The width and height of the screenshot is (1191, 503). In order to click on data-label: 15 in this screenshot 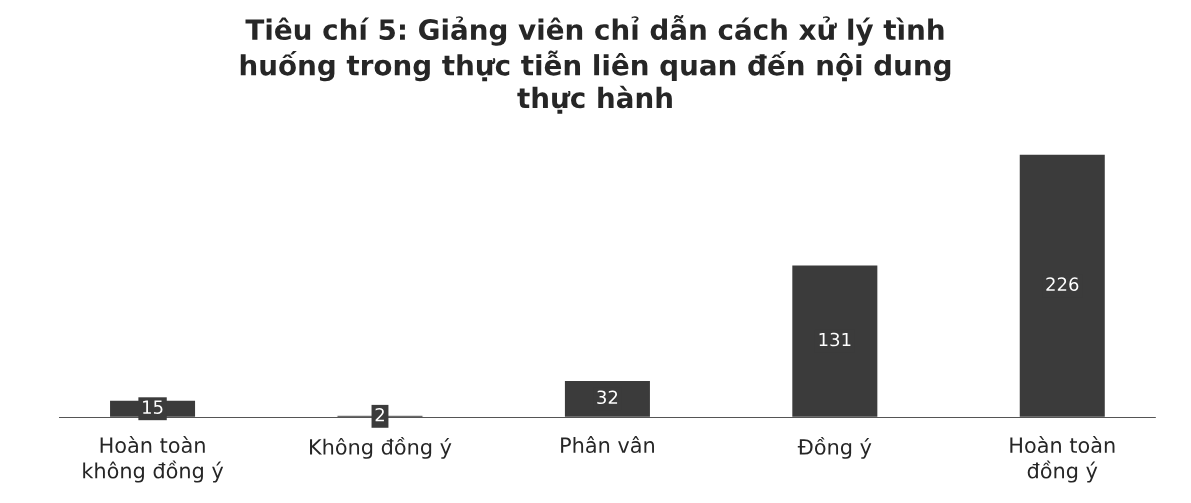, I will do `click(153, 407)`.